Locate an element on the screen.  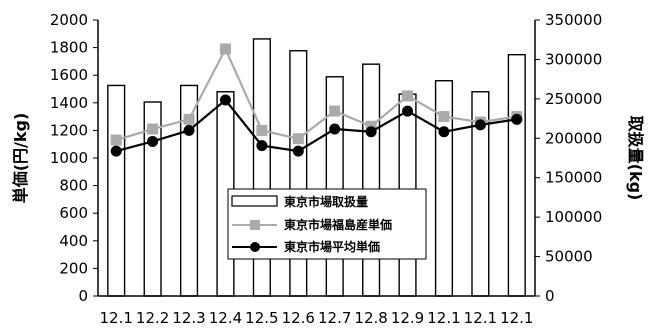
tick-label: 350000 is located at coordinates (573, 20).